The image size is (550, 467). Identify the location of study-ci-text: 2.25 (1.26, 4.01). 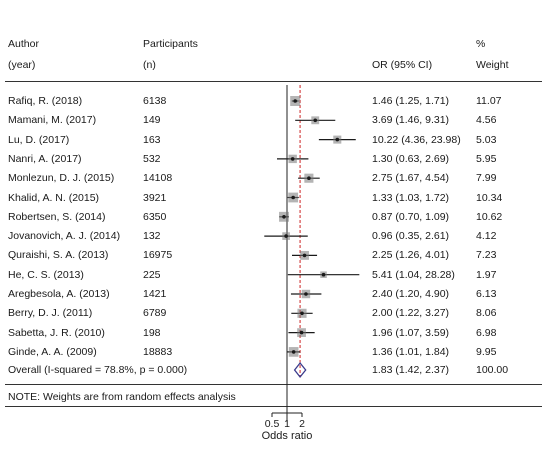
(411, 255).